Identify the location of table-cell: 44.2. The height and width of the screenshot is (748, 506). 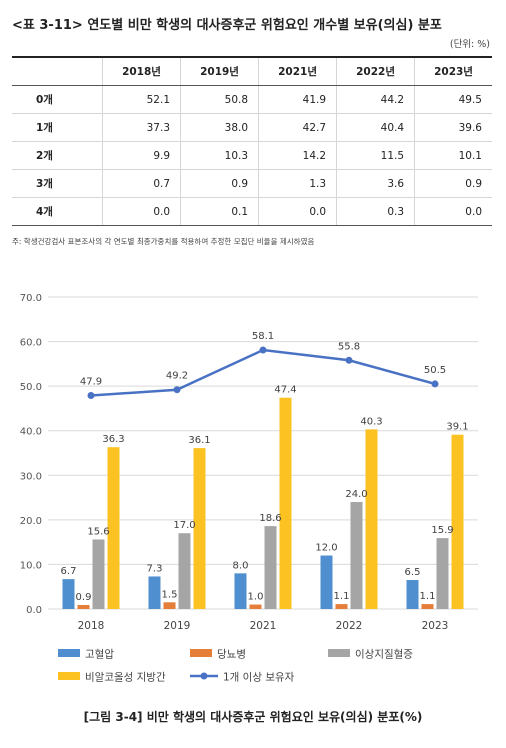
(375, 99).